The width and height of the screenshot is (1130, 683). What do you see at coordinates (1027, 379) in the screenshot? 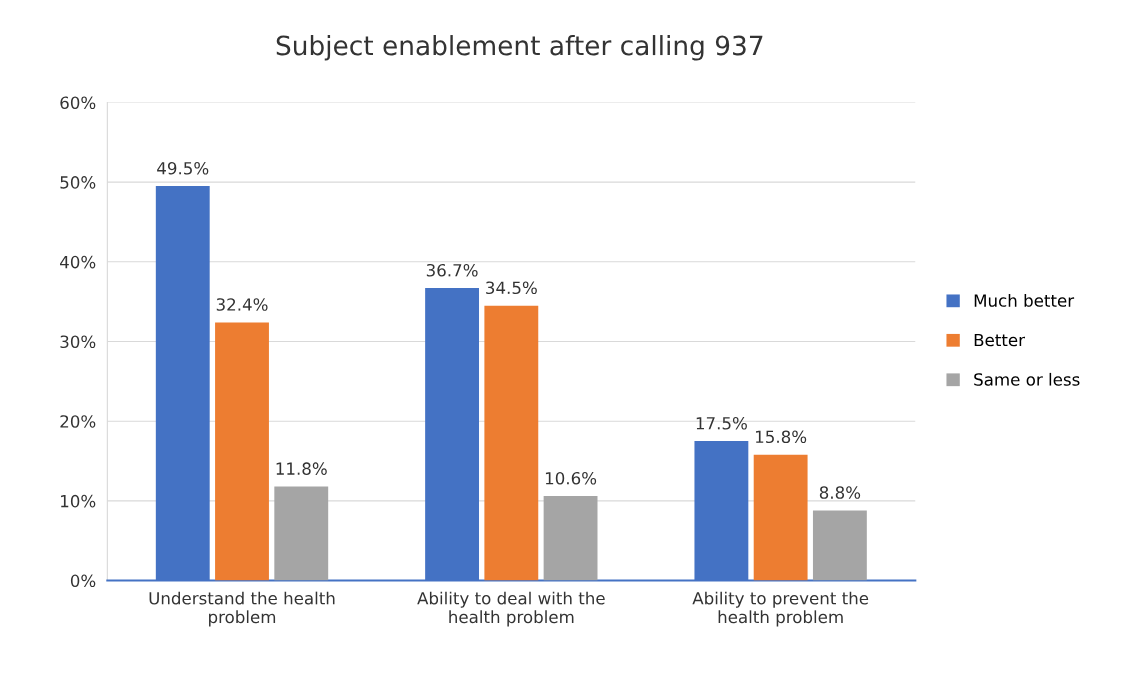
I see `legend-label: Same or less` at bounding box center [1027, 379].